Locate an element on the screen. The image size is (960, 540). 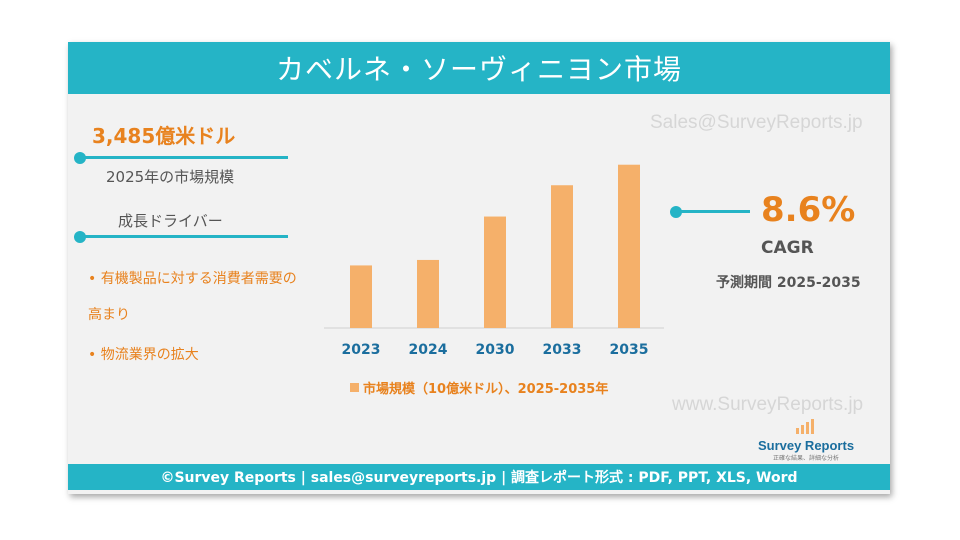
bar-2023 is located at coordinates (361, 296).